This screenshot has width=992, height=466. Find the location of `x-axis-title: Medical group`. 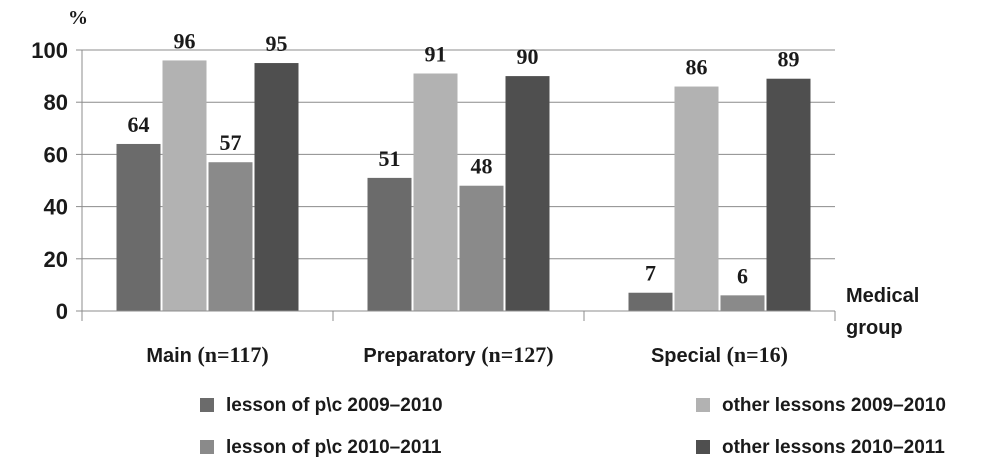

x-axis-title: Medical group is located at coordinates (901, 312).